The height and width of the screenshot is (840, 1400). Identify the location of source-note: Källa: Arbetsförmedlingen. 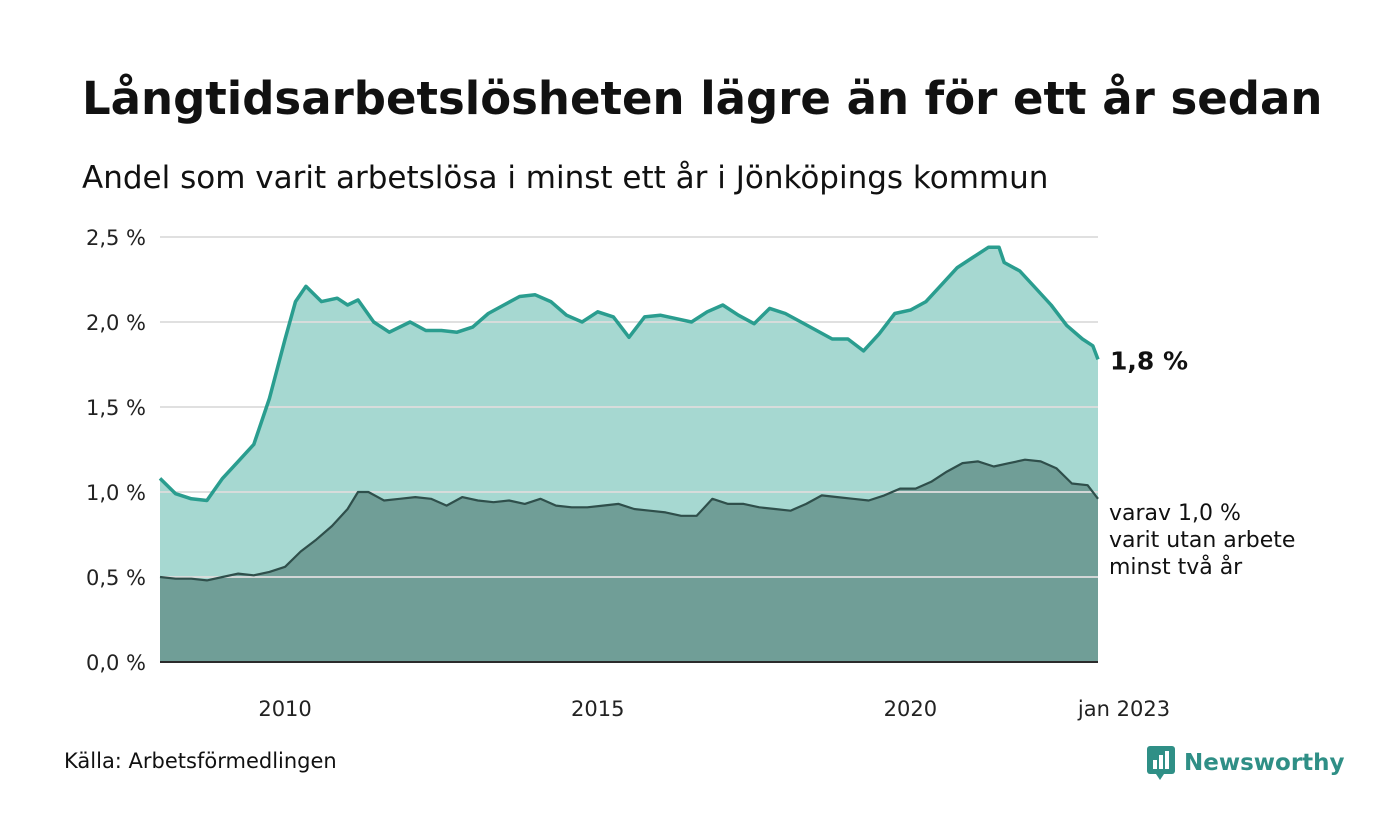
(200, 761).